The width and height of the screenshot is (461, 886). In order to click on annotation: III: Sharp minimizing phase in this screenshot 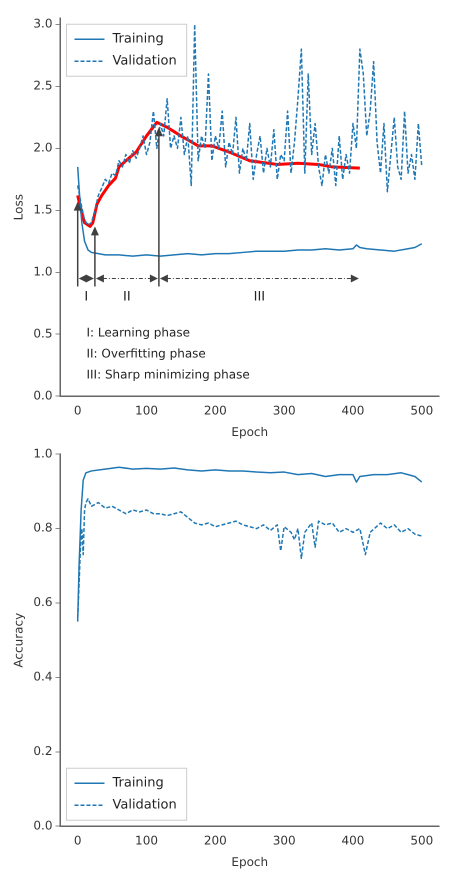, I will do `click(168, 374)`.